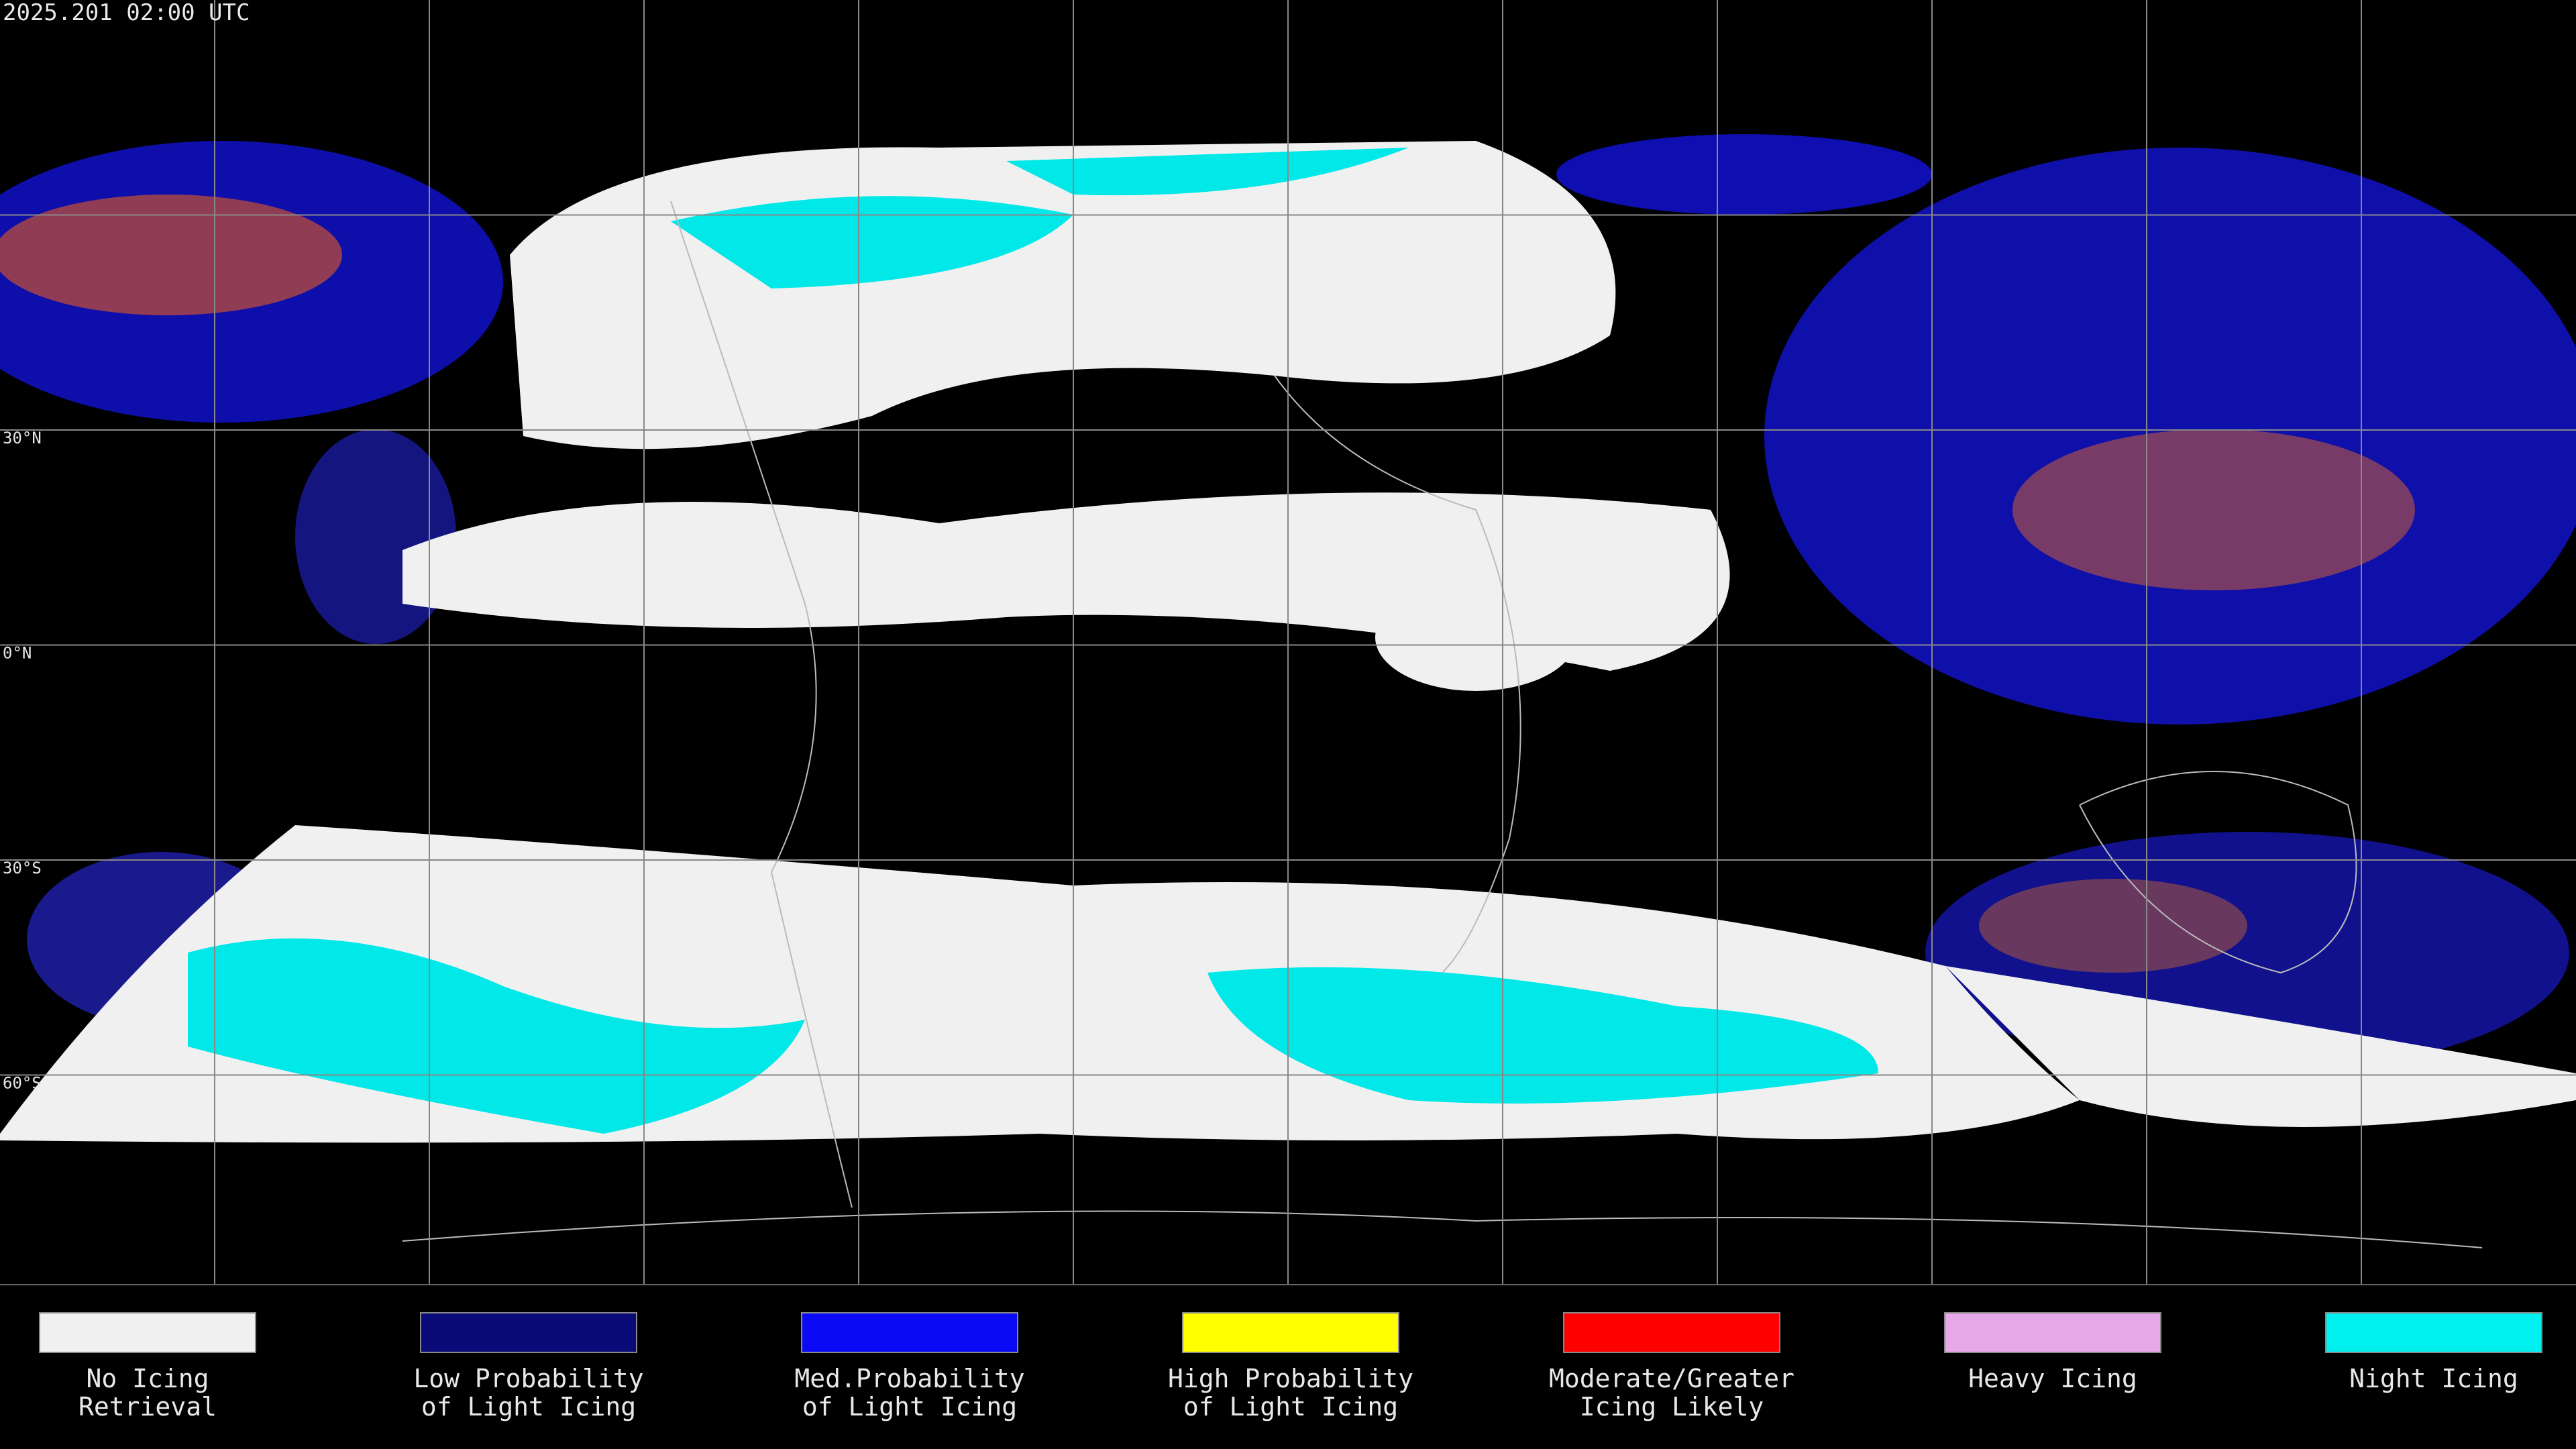 The image size is (2576, 1449). I want to click on latitude-label: 30°N, so click(22, 438).